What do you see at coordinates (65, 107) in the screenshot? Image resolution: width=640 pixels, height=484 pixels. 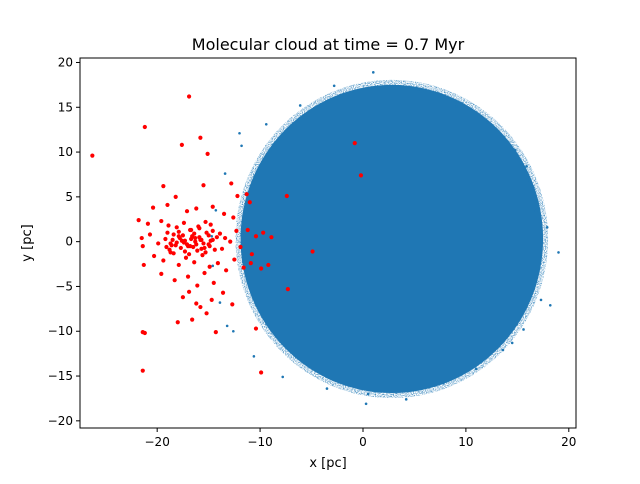 I see `y-tick-label: 15` at bounding box center [65, 107].